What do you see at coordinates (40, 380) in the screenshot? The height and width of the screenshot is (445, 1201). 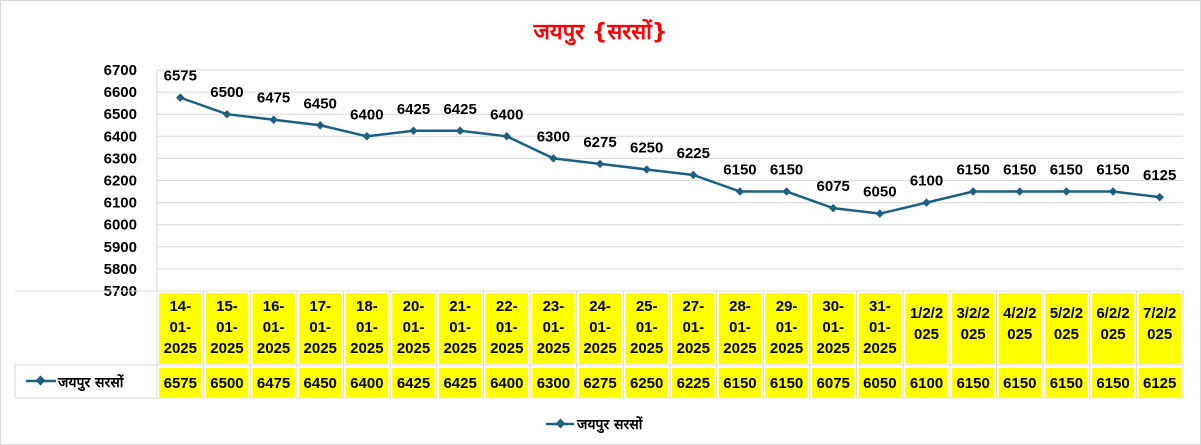 I see `table-series-key-marker` at bounding box center [40, 380].